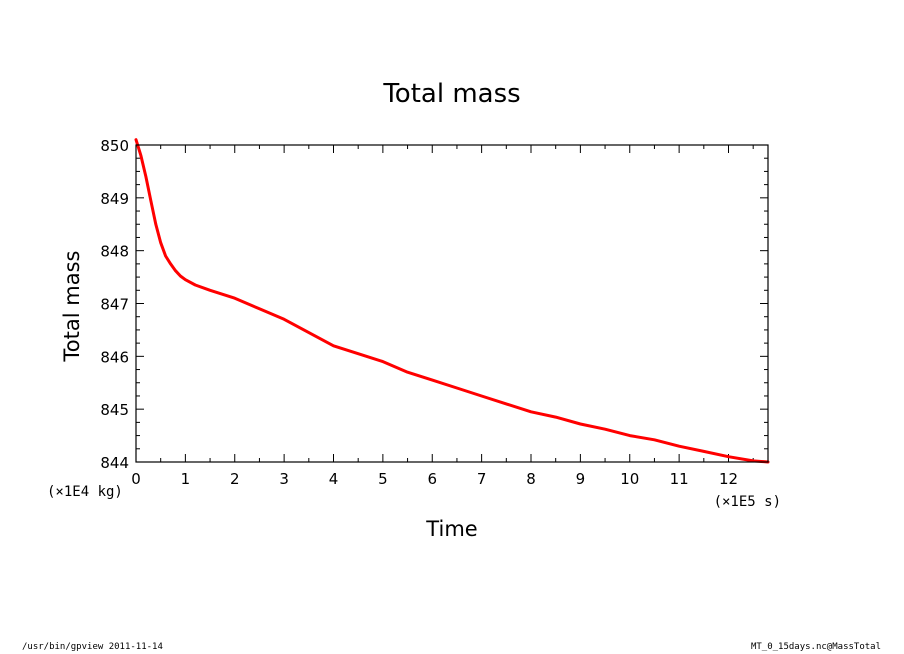  What do you see at coordinates (92, 647) in the screenshot?
I see `footer-command: /usr/bin/gpview 2011-11-14` at bounding box center [92, 647].